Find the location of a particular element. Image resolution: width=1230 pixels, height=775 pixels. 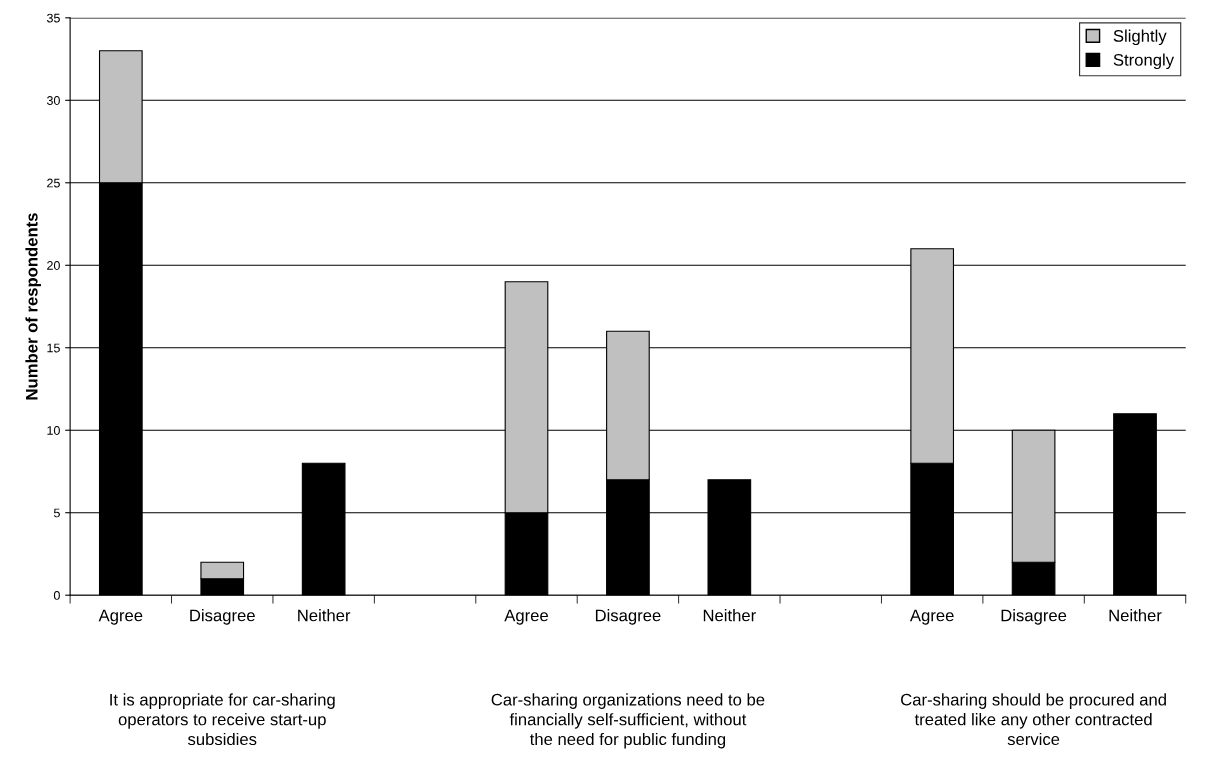

y-tick-label: 35 is located at coordinates (53, 18).